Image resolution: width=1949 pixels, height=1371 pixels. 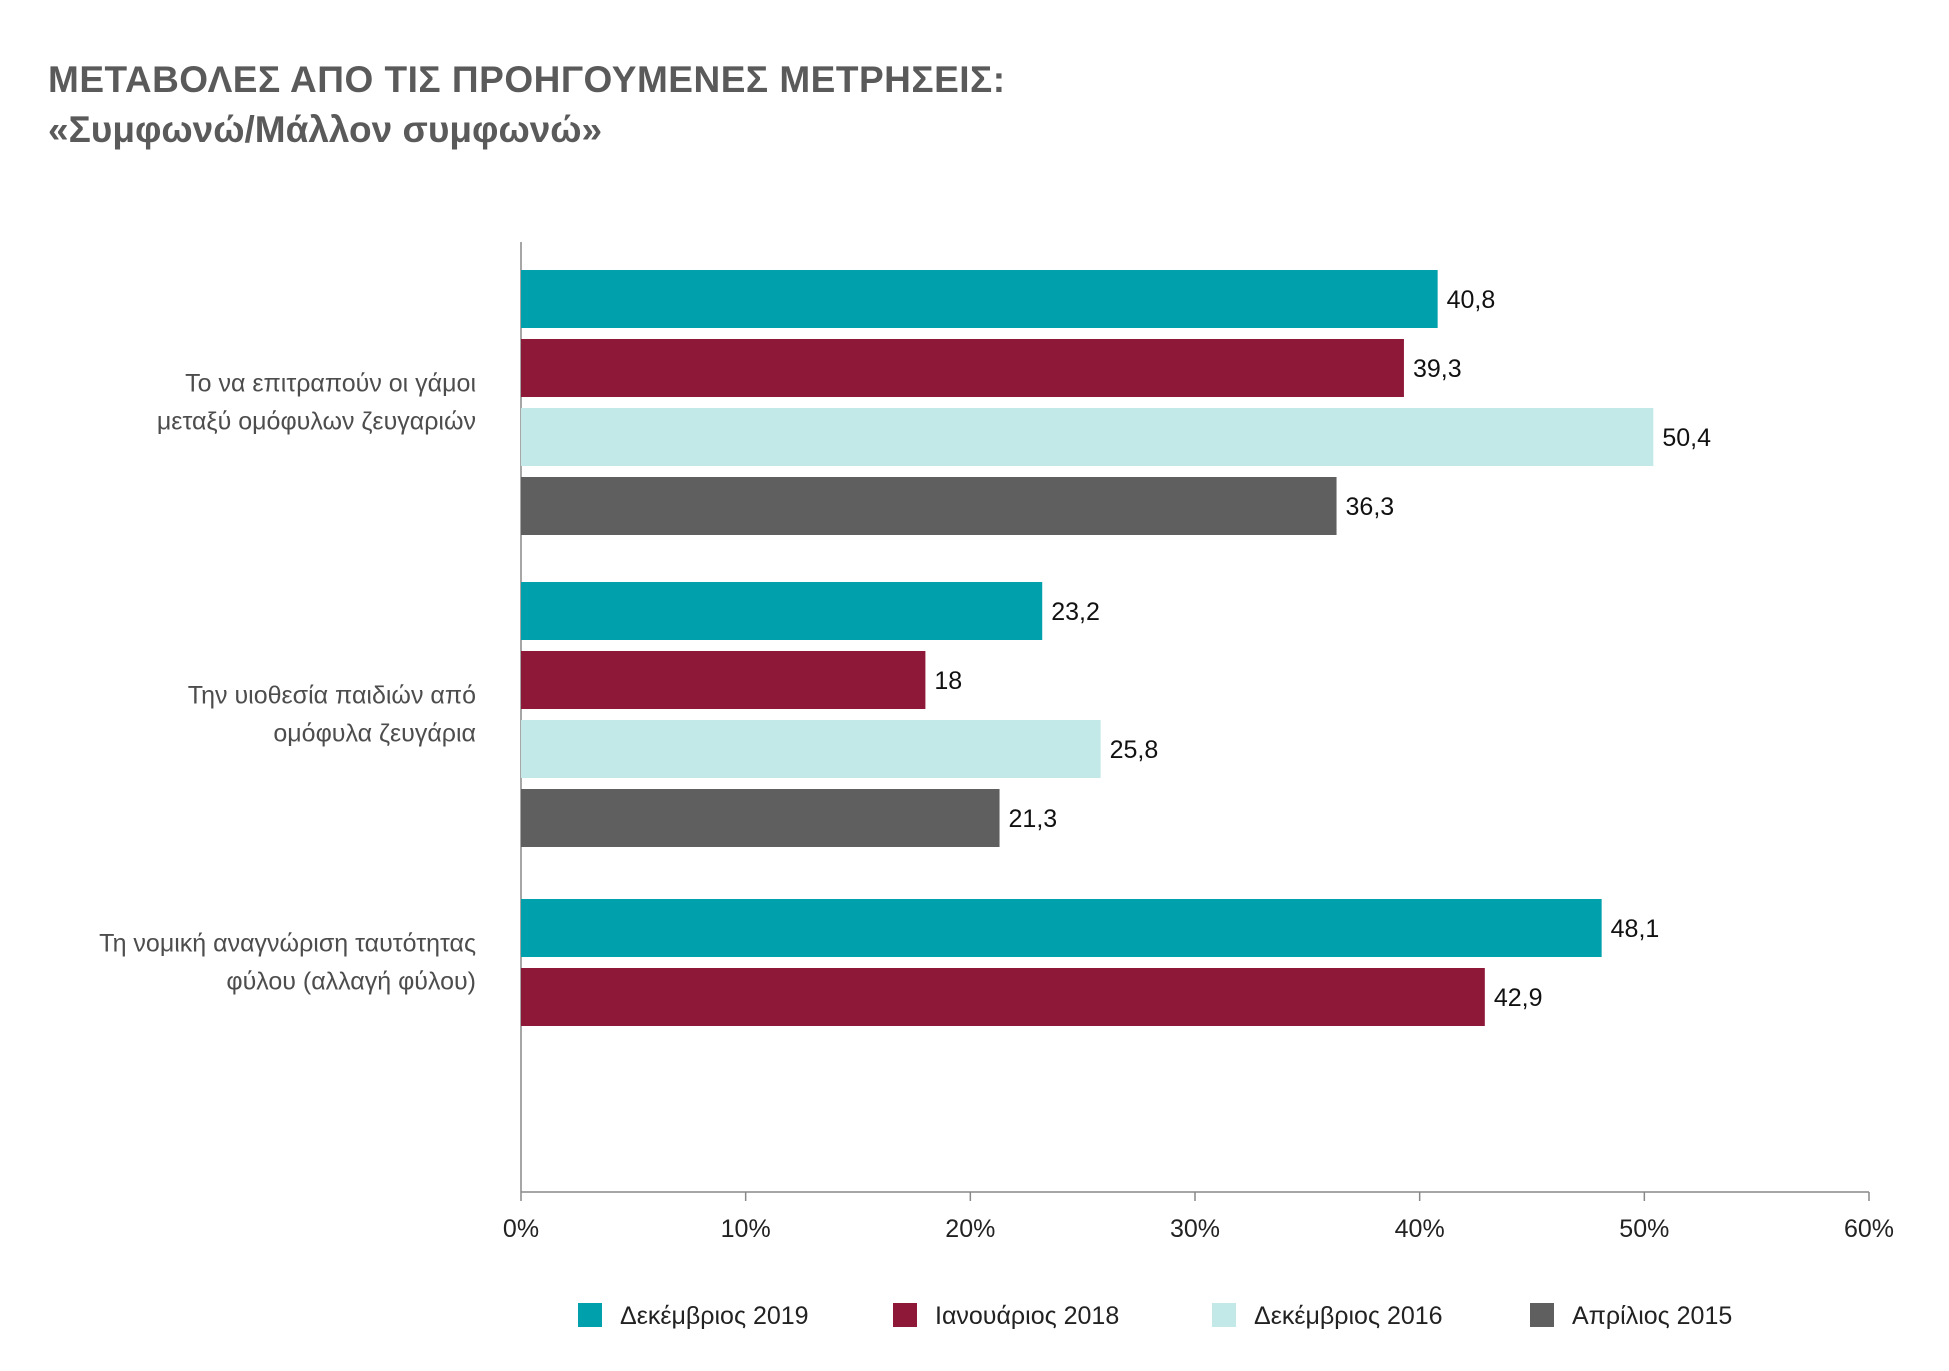 What do you see at coordinates (1635, 929) in the screenshot?
I see `data-label: 48,1` at bounding box center [1635, 929].